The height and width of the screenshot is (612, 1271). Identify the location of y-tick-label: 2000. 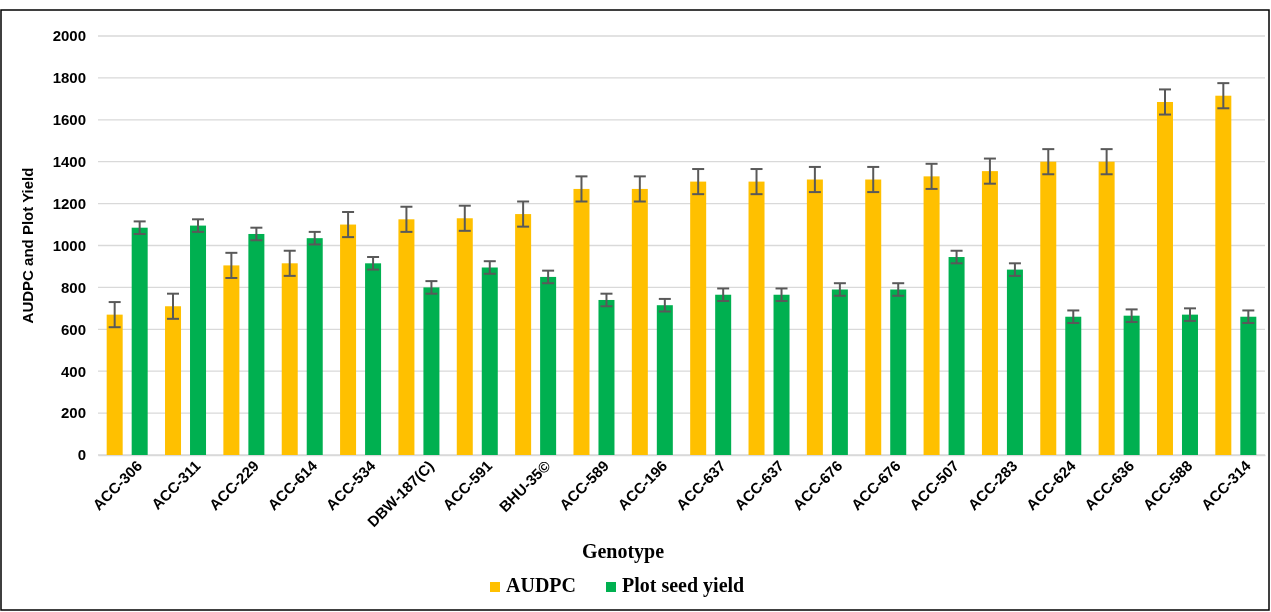
(69, 36).